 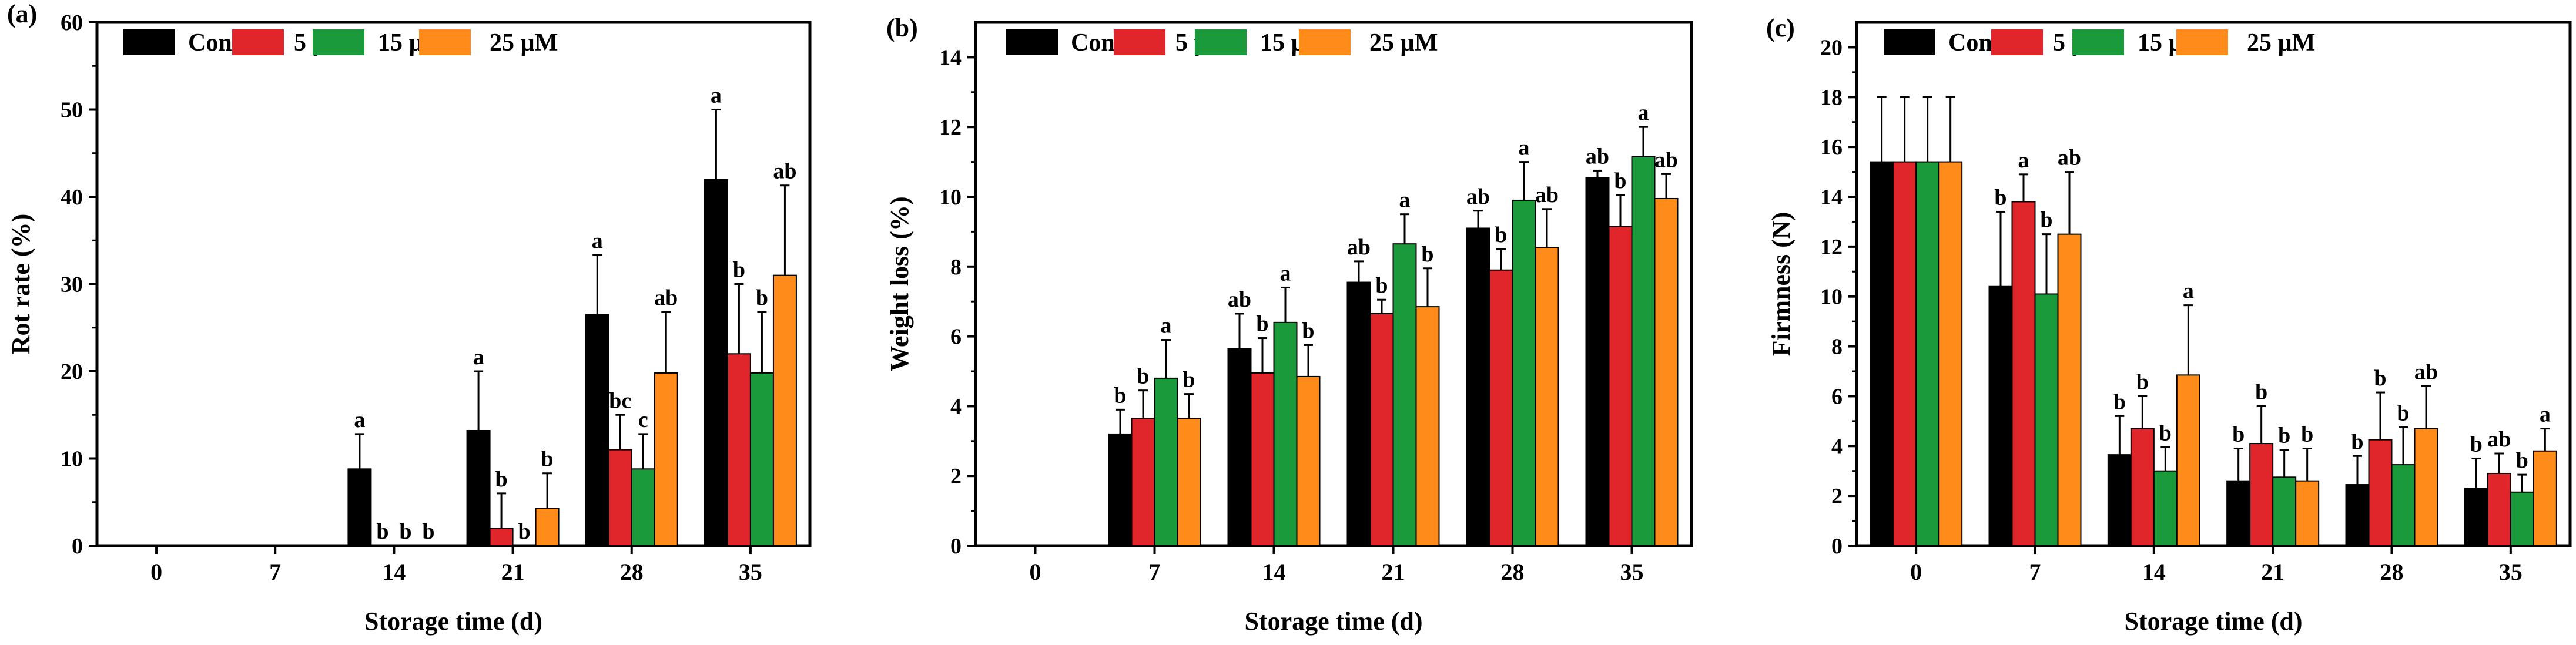 What do you see at coordinates (899, 283) in the screenshot?
I see `y-axis-title: Weight loss (%)` at bounding box center [899, 283].